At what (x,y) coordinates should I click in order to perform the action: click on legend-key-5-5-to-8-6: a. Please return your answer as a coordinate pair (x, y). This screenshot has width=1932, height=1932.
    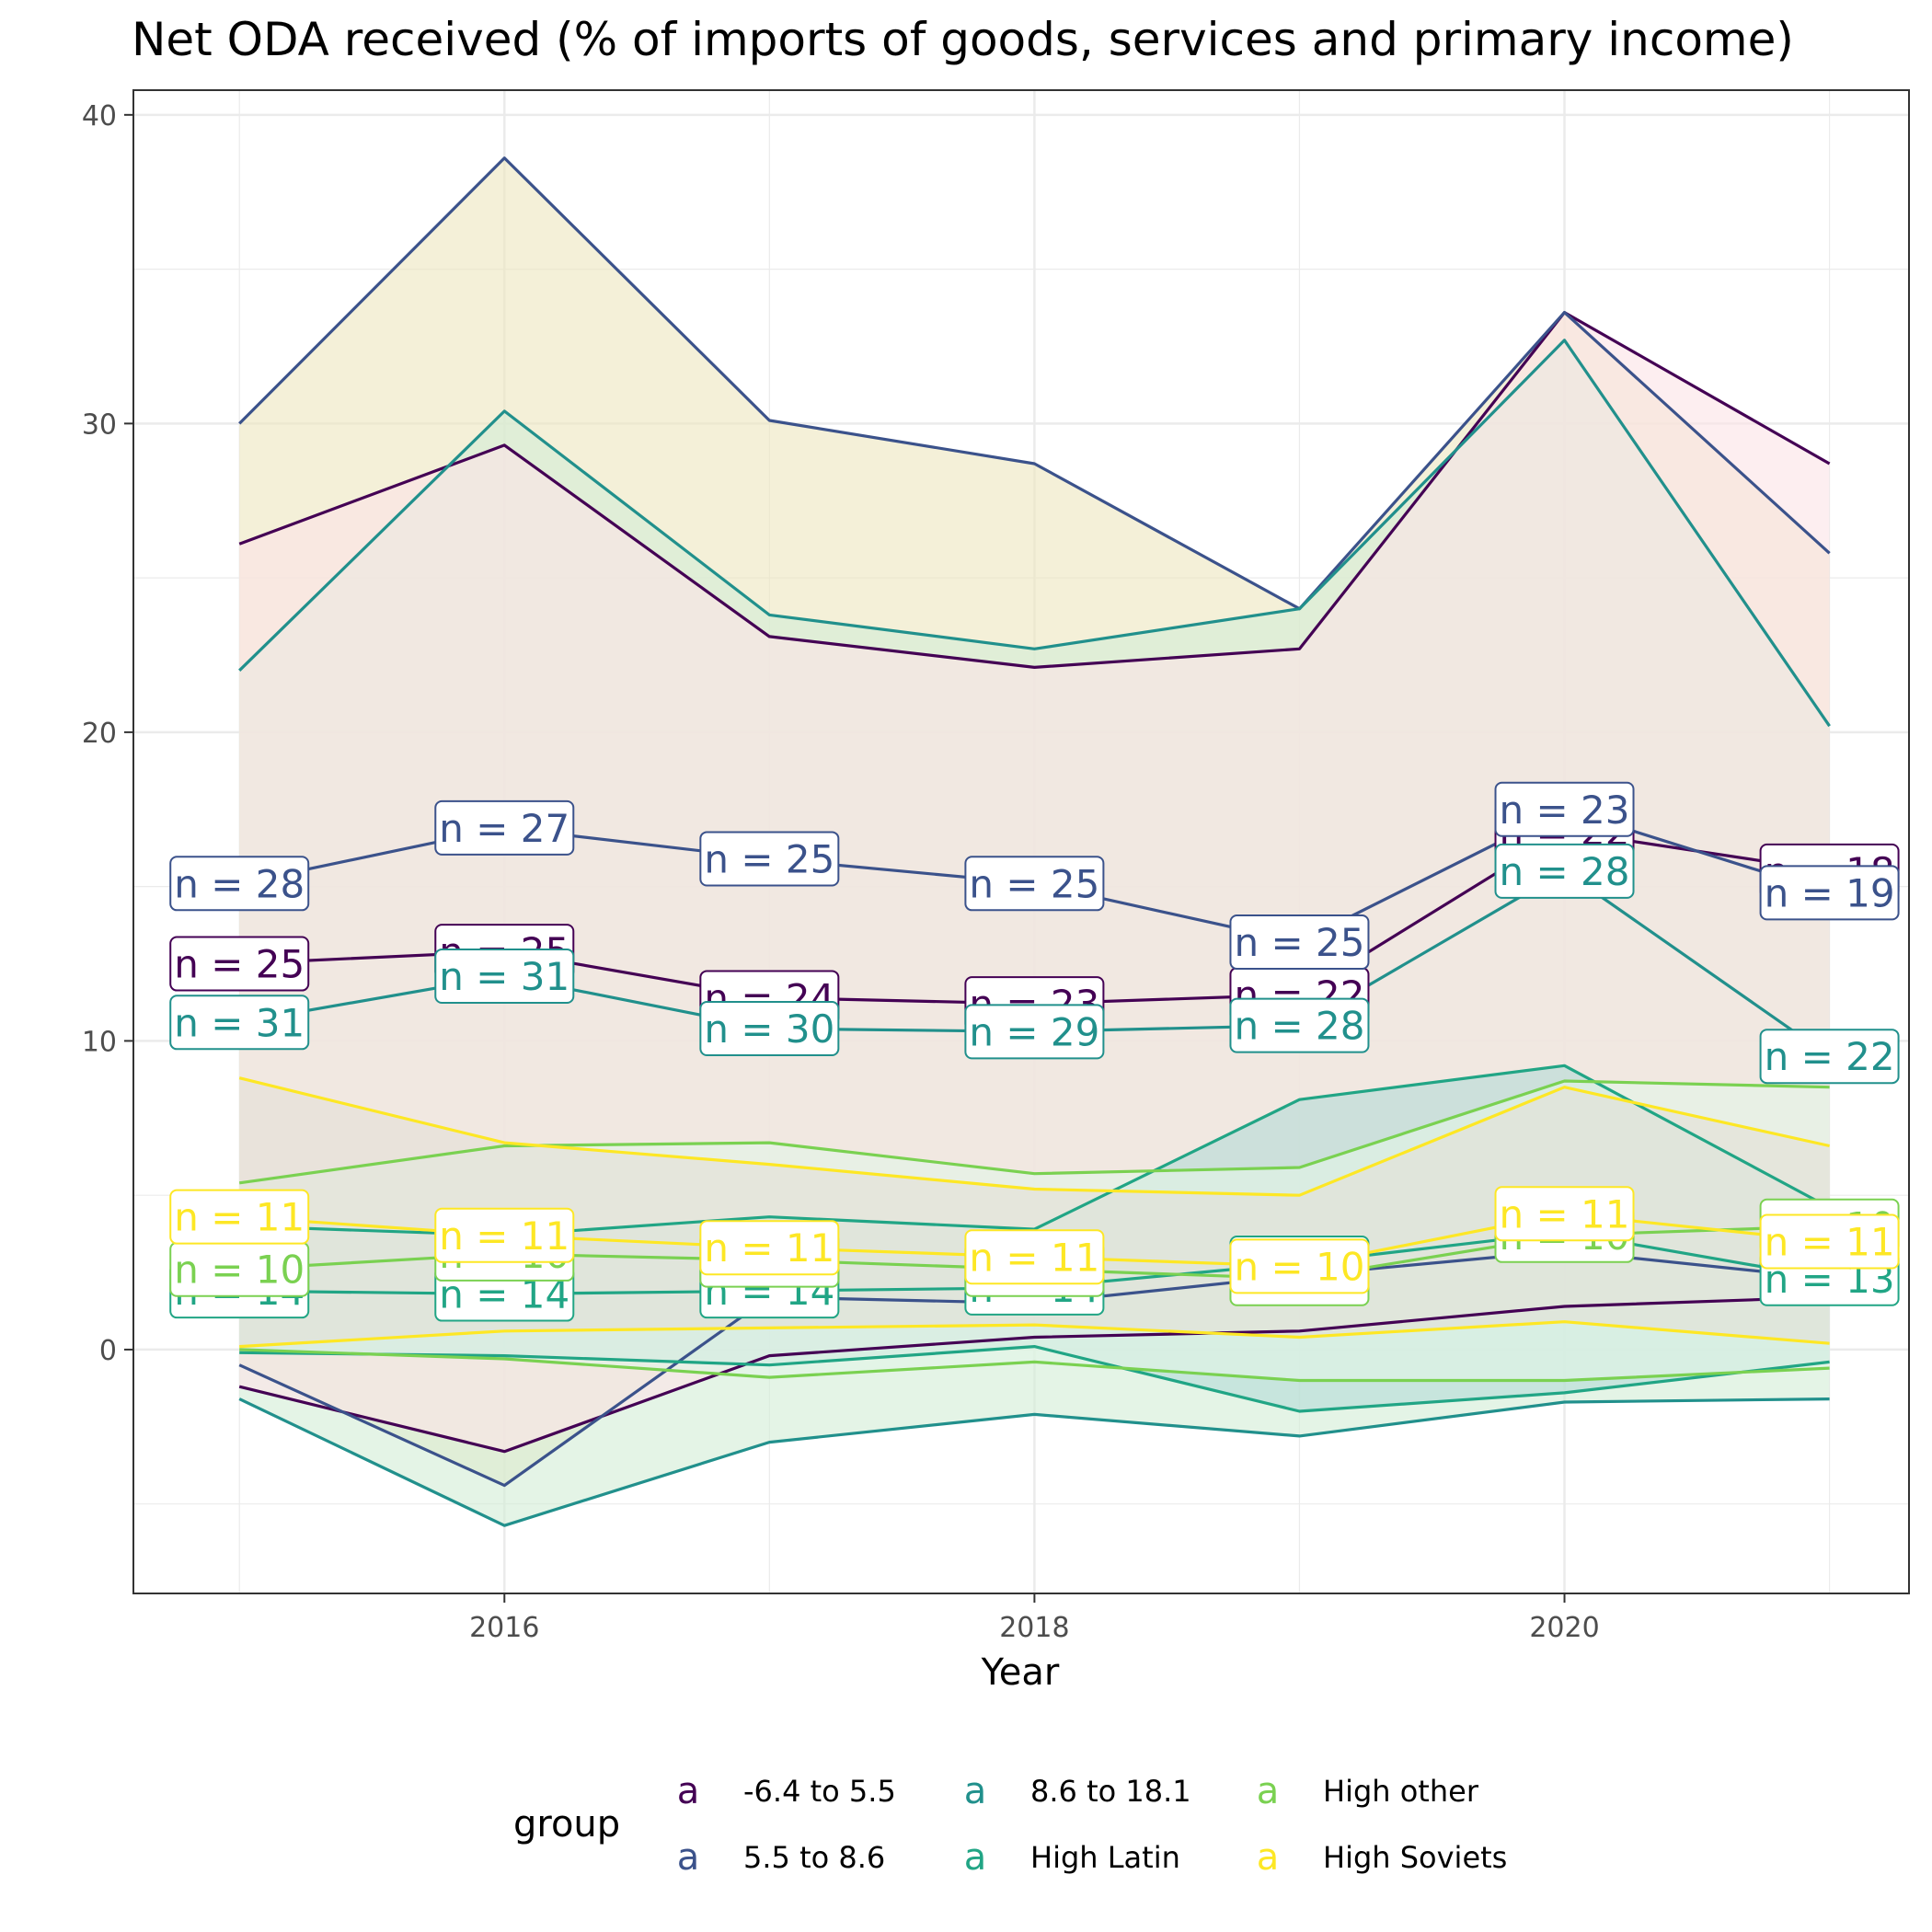
    Looking at the image, I should click on (688, 1857).